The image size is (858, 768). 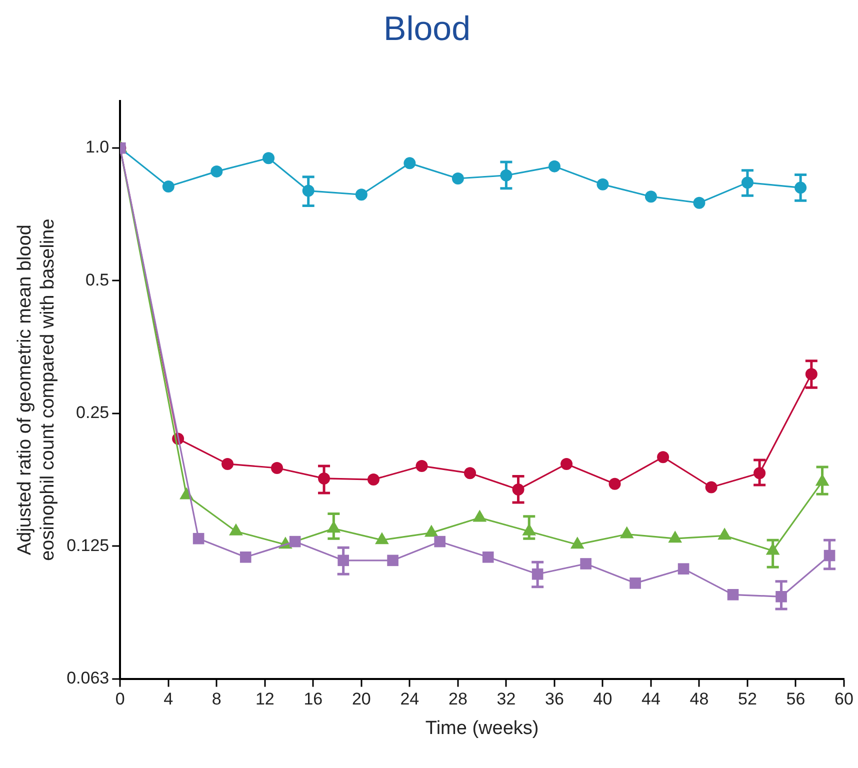 I want to click on x-tick-label: 4, so click(x=169, y=699).